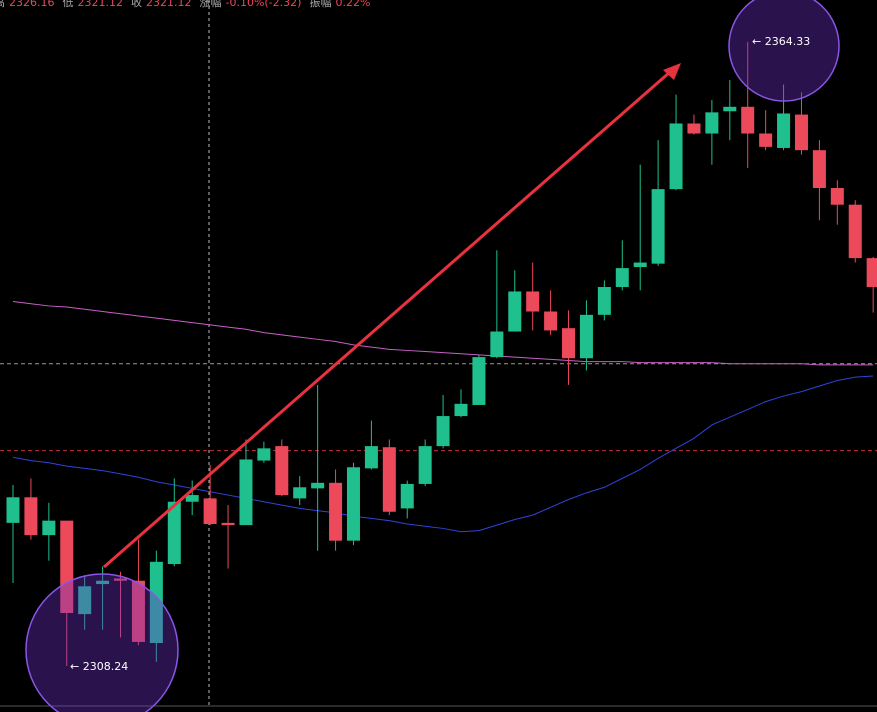 This screenshot has height=712, width=877. Describe the element at coordinates (264, 4) in the screenshot. I see `header-value: -0.10%(-2.32)` at that location.